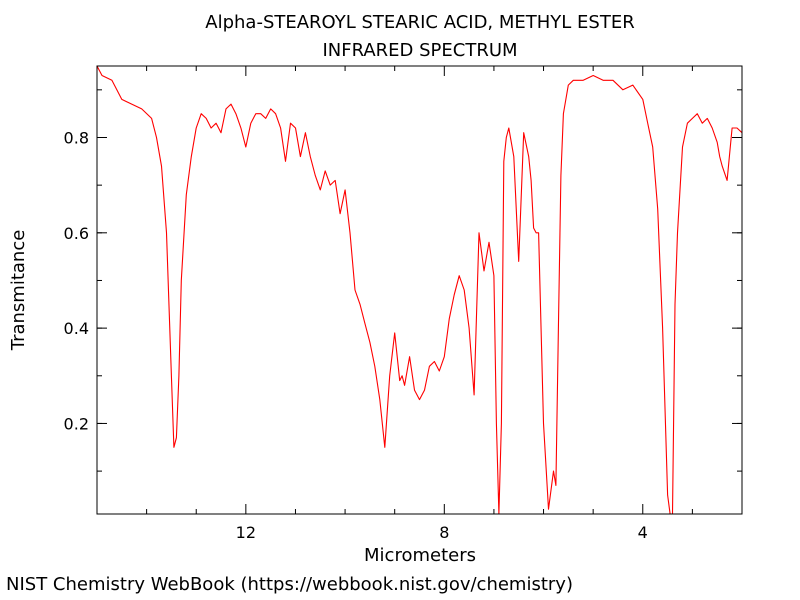  What do you see at coordinates (76, 137) in the screenshot?
I see `y-tick-label: 0.8` at bounding box center [76, 137].